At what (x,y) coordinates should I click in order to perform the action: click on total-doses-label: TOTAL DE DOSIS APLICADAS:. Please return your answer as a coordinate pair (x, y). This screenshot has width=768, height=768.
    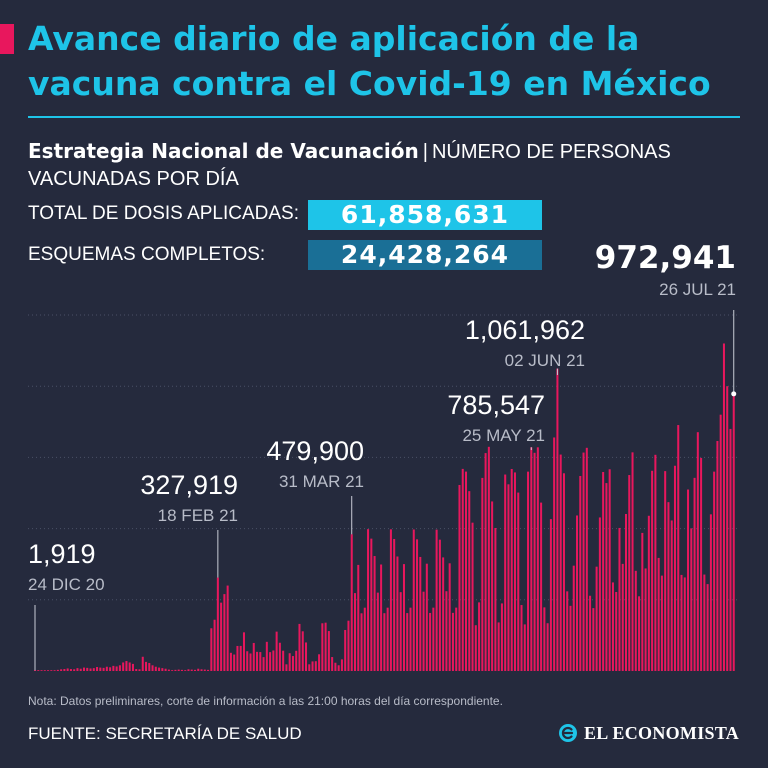
    Looking at the image, I should click on (164, 213).